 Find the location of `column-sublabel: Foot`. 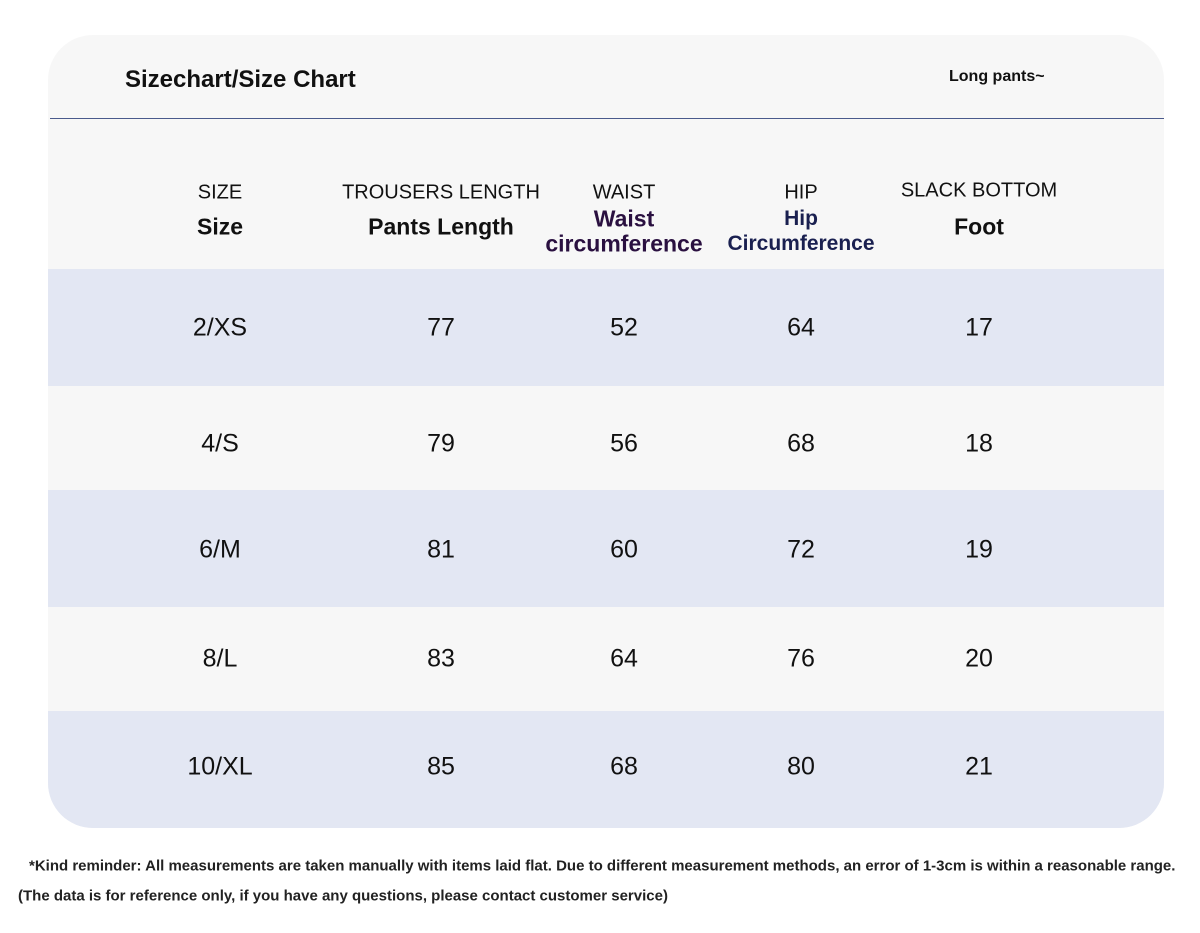

column-sublabel: Foot is located at coordinates (979, 226).